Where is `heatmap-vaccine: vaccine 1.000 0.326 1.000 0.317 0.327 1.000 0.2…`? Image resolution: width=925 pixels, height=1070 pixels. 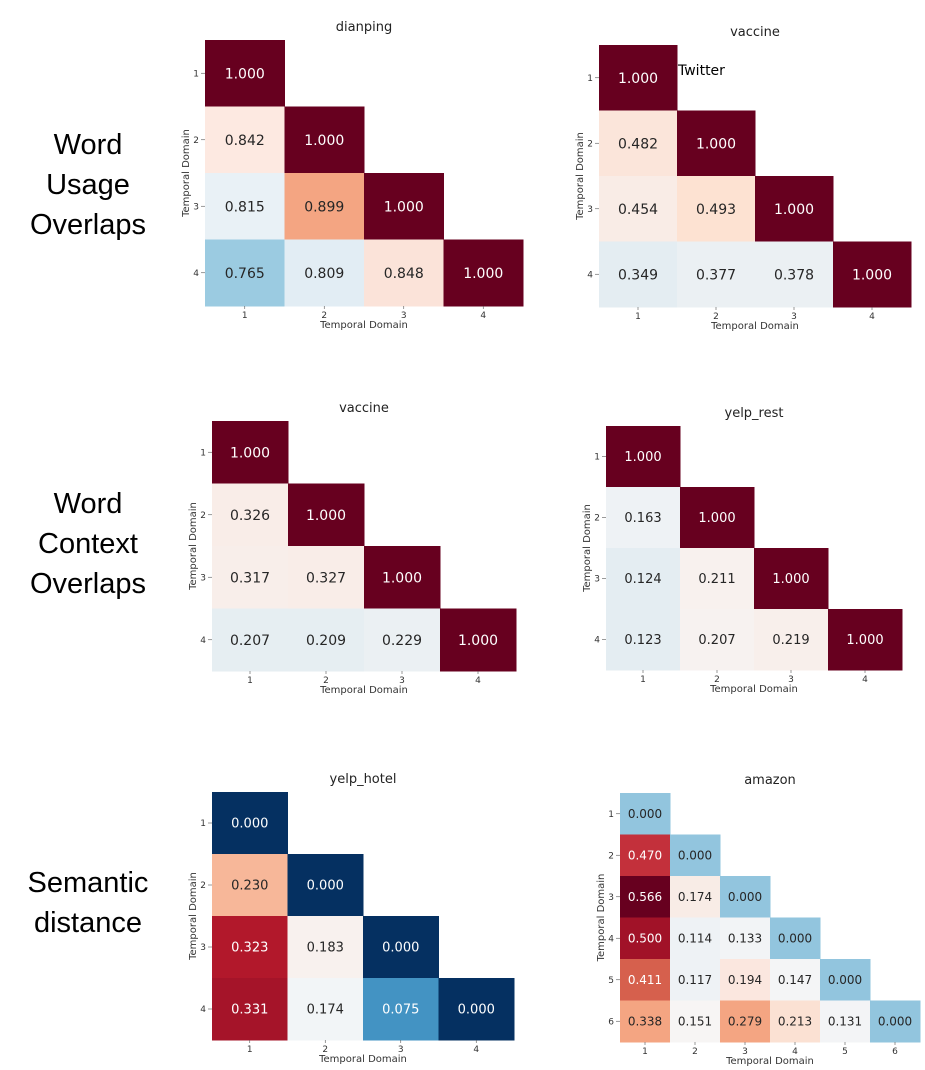 heatmap-vaccine: vaccine 1.000 0.326 1.000 0.317 0.327 1.000 0.2… is located at coordinates (352, 548).